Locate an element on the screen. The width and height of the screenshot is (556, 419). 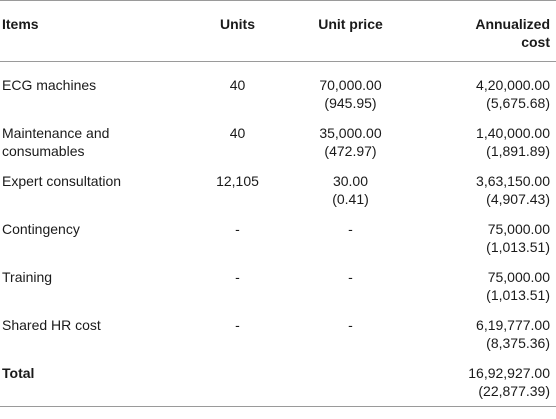
total-label: Total is located at coordinates (95, 380).